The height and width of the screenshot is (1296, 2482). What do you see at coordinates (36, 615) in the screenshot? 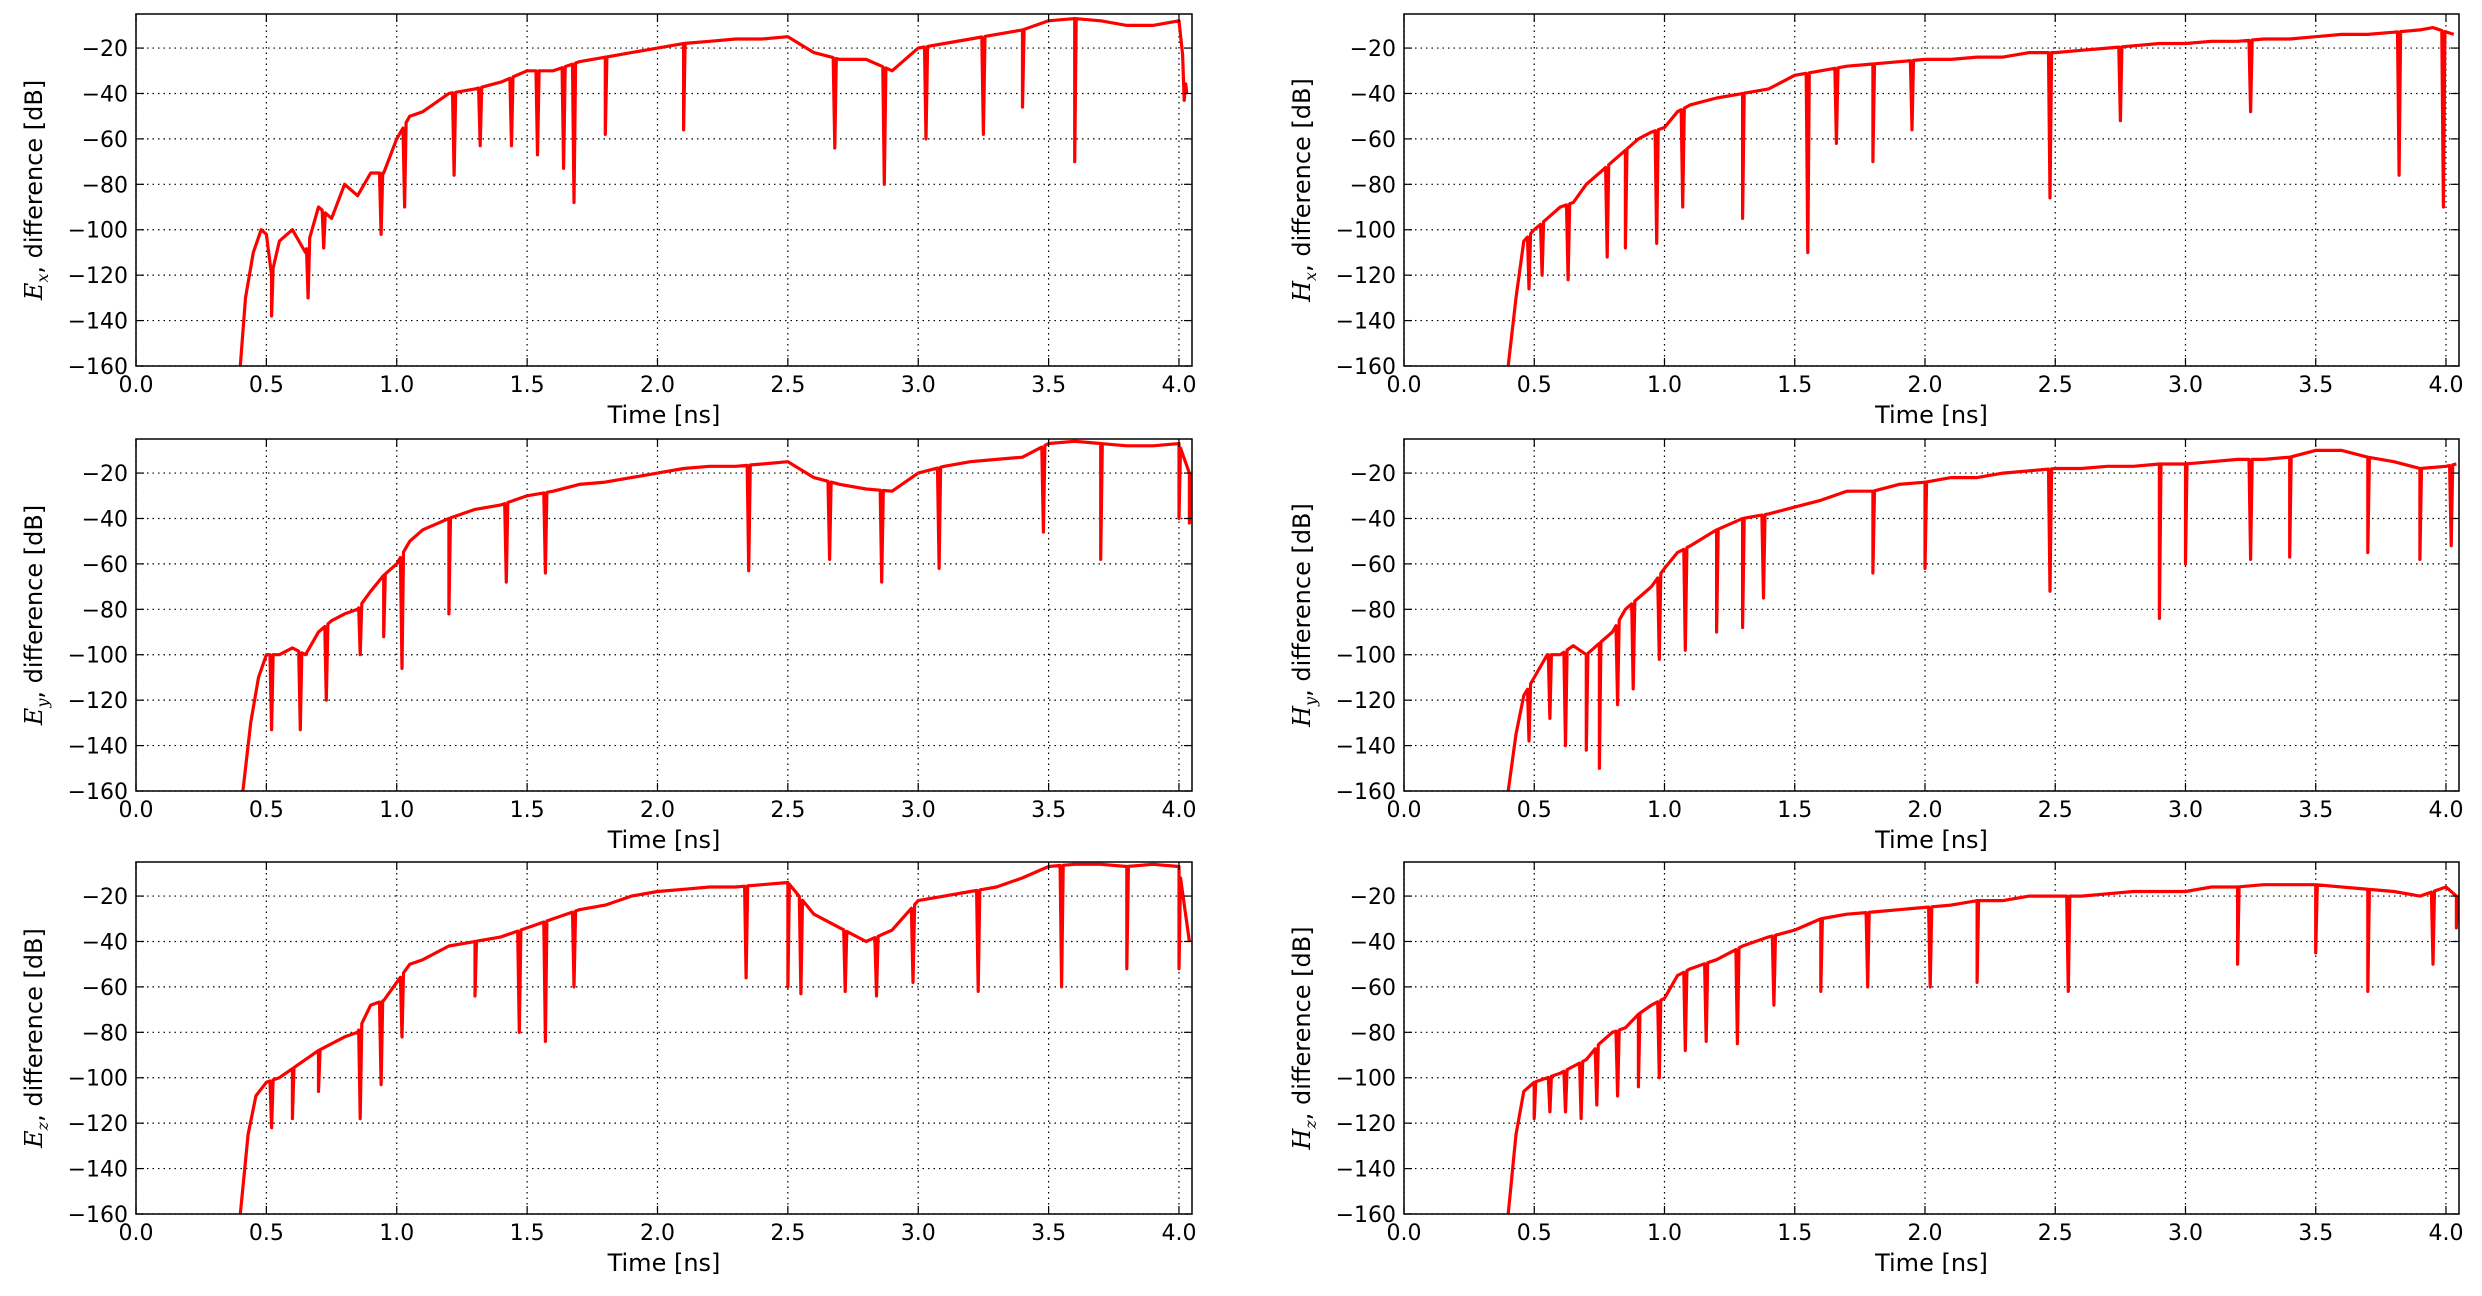
I see `y-axis-label: Ey, difference [dB]` at bounding box center [36, 615].